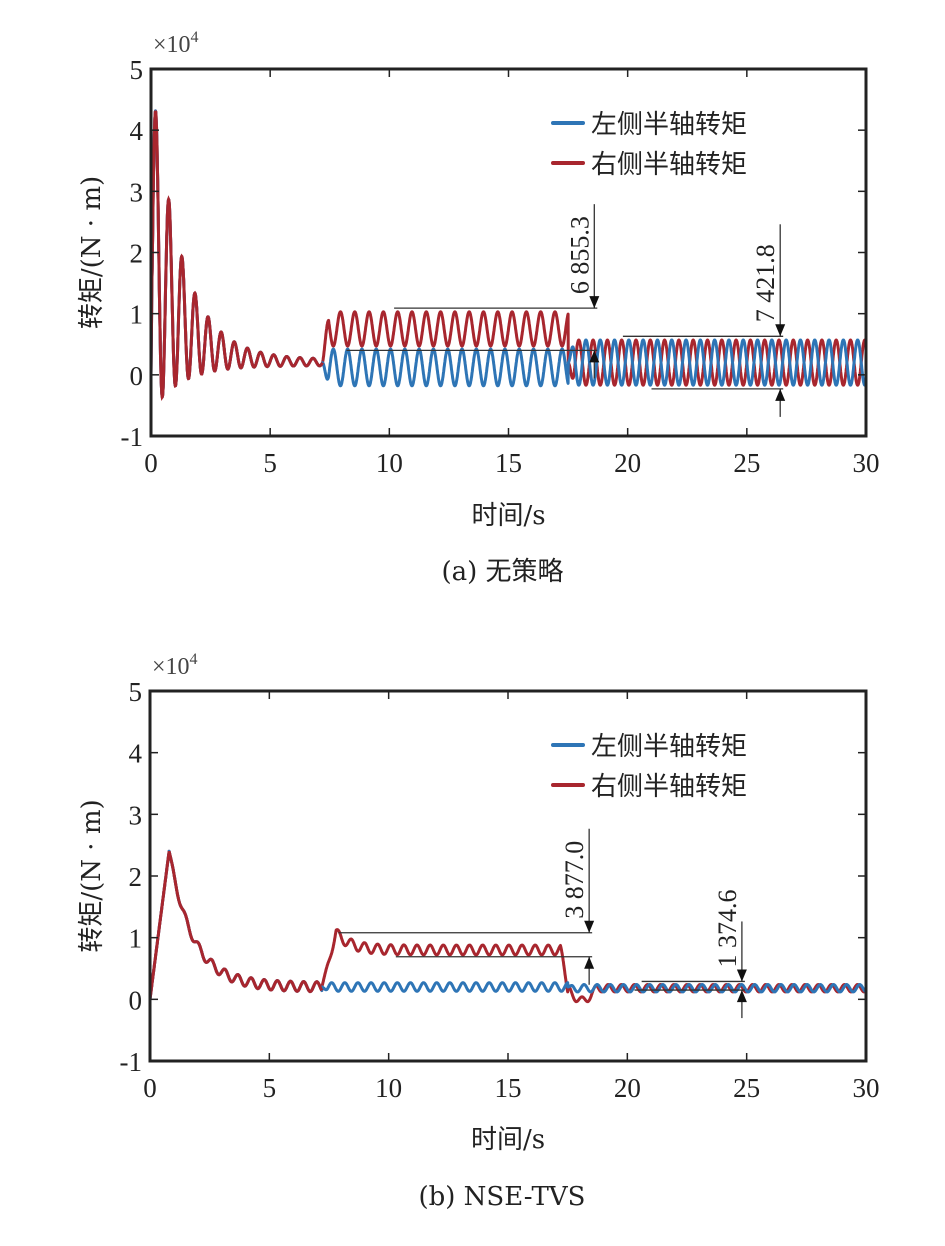 The height and width of the screenshot is (1246, 945). What do you see at coordinates (727, 928) in the screenshot?
I see `annotation-label: 1 374.6` at bounding box center [727, 928].